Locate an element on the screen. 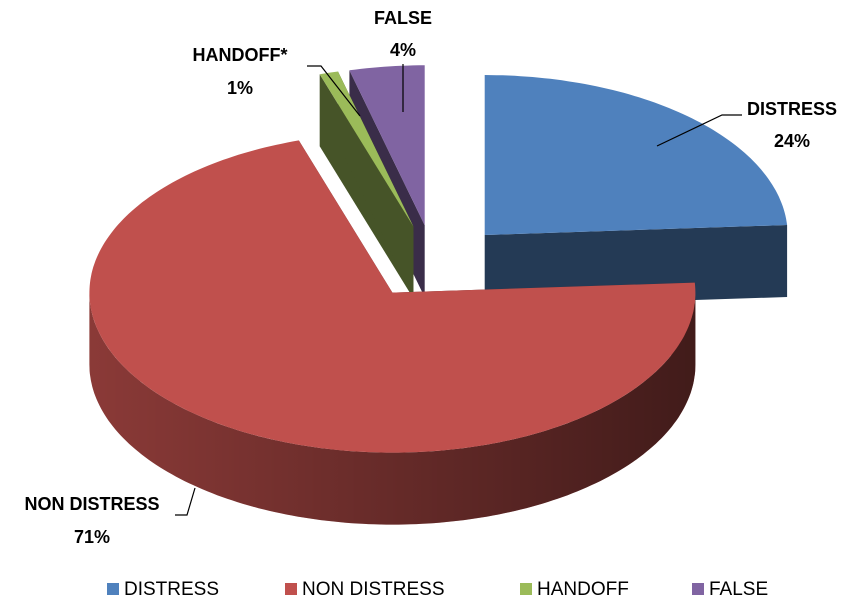 This screenshot has height=603, width=848. data-label-name: HANDOFF* is located at coordinates (240, 55).